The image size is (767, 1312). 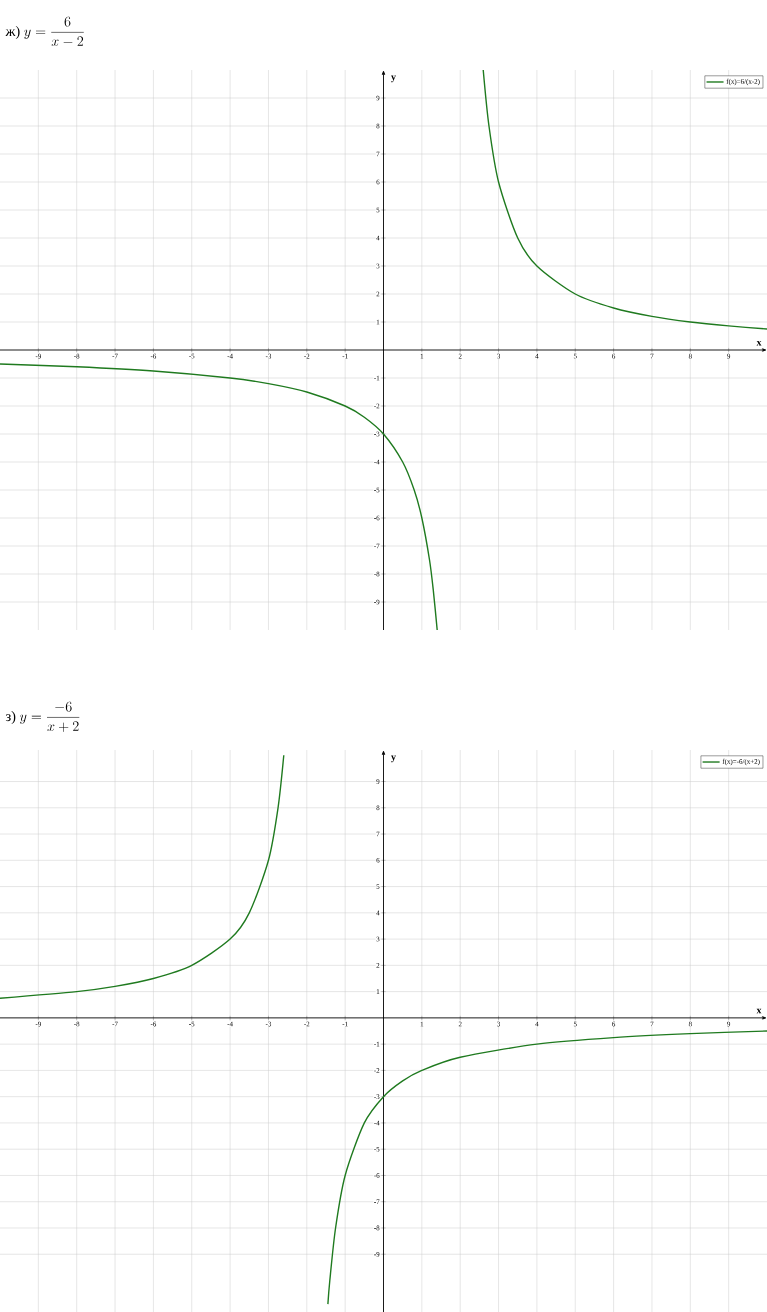 What do you see at coordinates (42, 716) in the screenshot?
I see `chart-title: $\mbox{з)}\ y=\frac{-6}{x+2}$` at bounding box center [42, 716].